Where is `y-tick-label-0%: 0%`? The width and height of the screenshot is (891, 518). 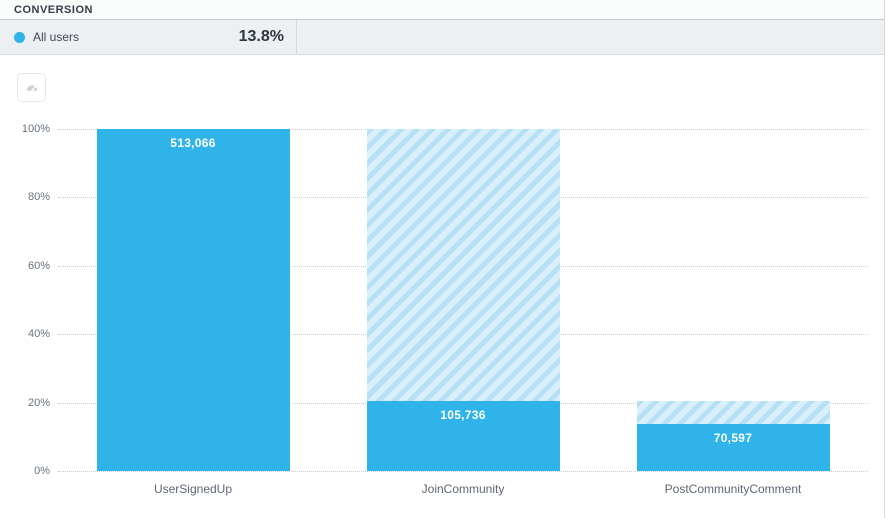 y-tick-label-0%: 0% is located at coordinates (42, 471).